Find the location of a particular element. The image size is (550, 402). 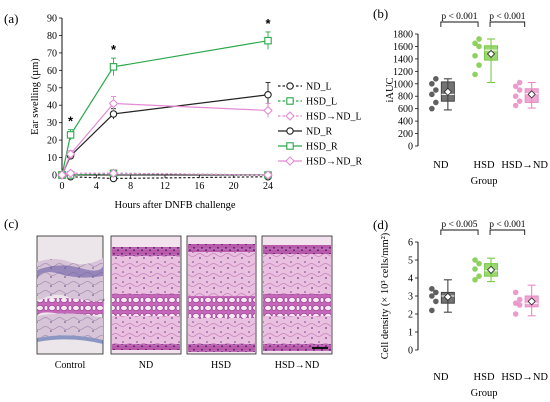

y-tick-label: 1 is located at coordinates (410, 333).